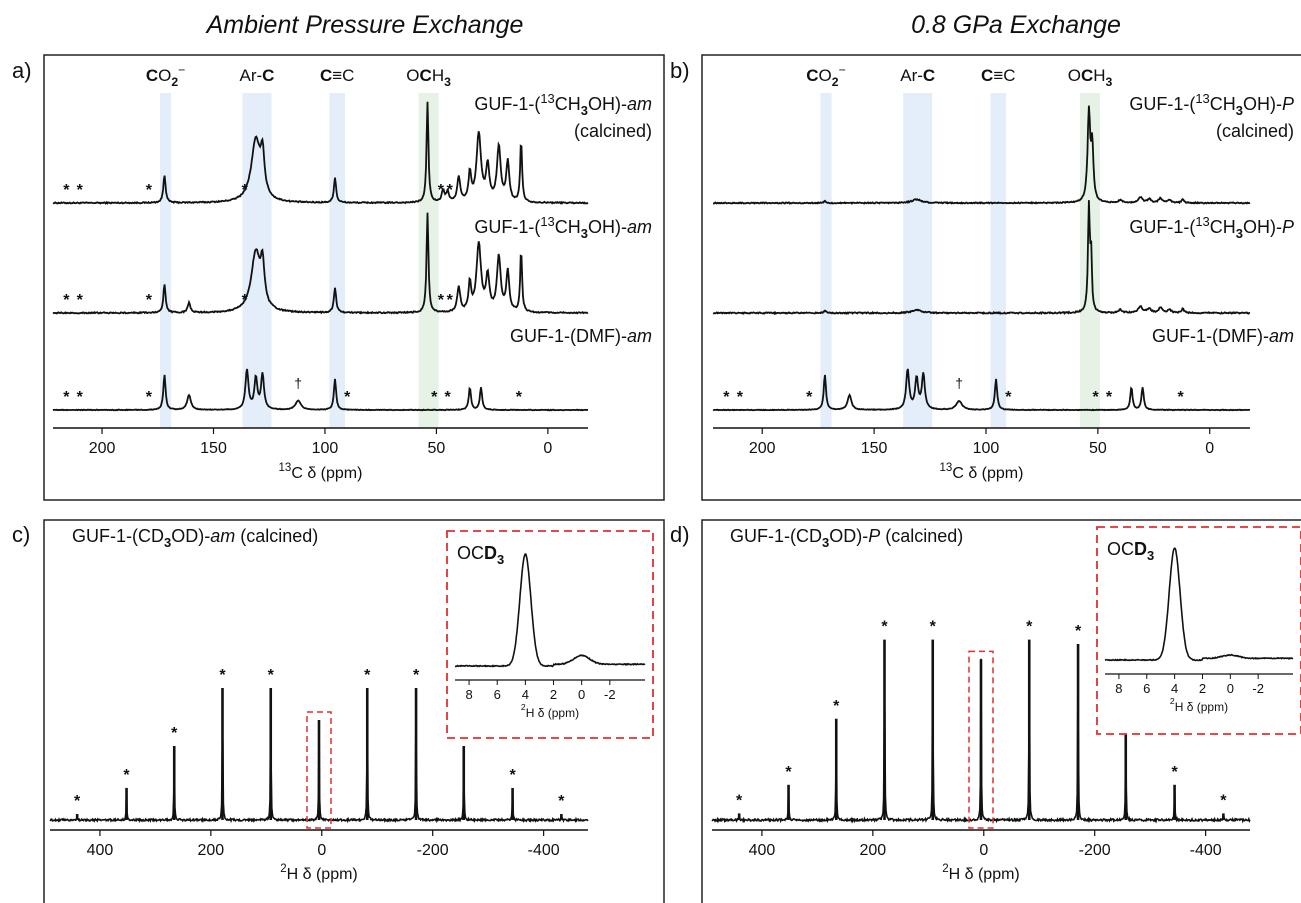 This screenshot has height=903, width=1301. Describe the element at coordinates (563, 227) in the screenshot. I see `series-label-2: GUF-1-(13CH3OH)-am` at that location.